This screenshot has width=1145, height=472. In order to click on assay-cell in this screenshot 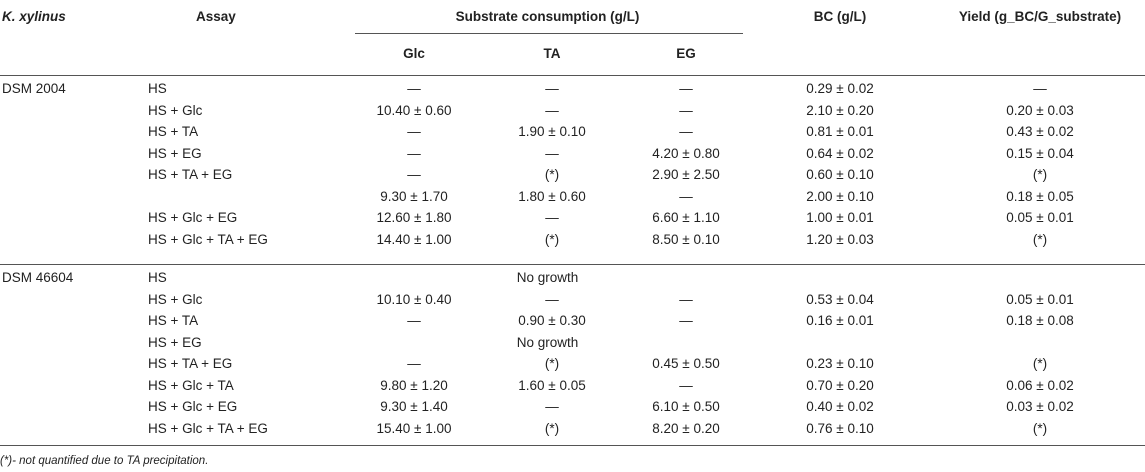, I will do `click(248, 197)`.